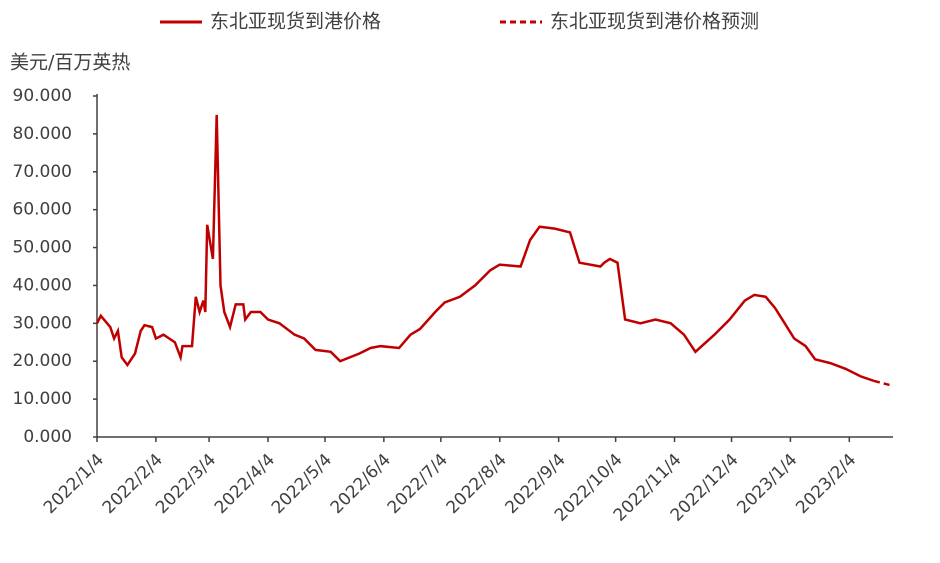 The width and height of the screenshot is (940, 563). I want to click on y-tick-label: 80.000, so click(42, 134).